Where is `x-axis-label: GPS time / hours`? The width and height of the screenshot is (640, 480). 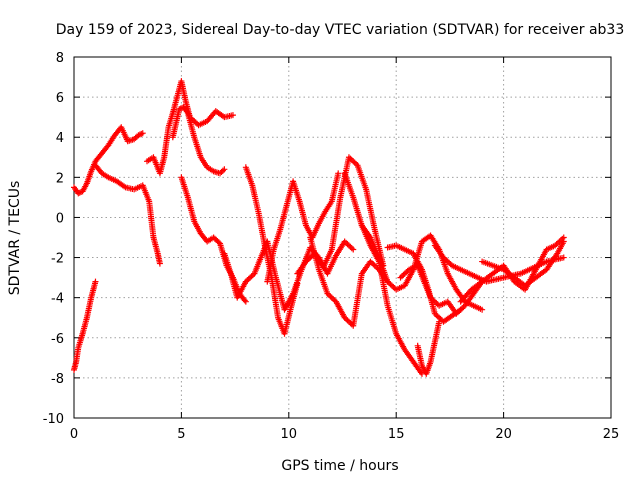 x-axis-label: GPS time / hours is located at coordinates (339, 466).